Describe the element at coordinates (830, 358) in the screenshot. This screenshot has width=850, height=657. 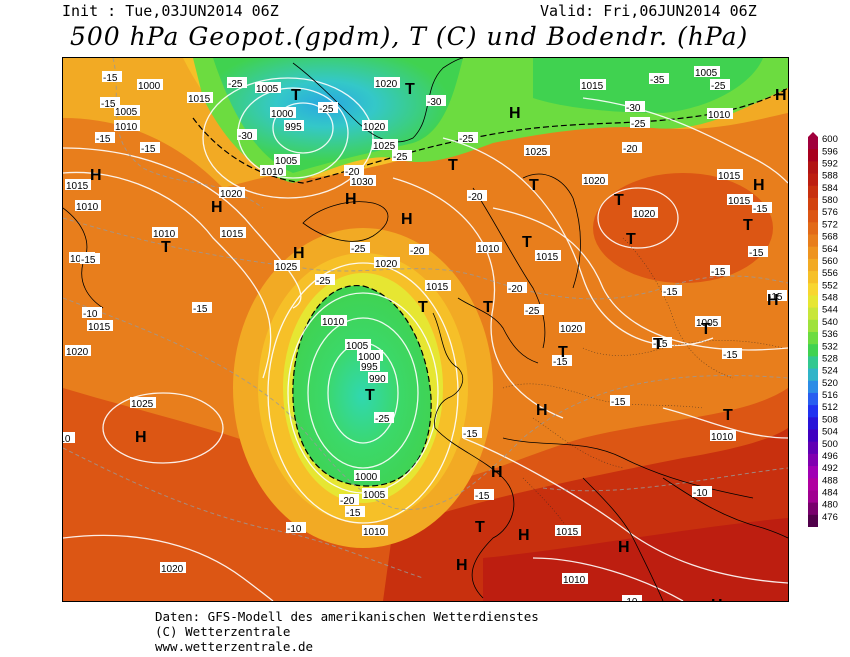
I see `legend-value: 528` at that location.